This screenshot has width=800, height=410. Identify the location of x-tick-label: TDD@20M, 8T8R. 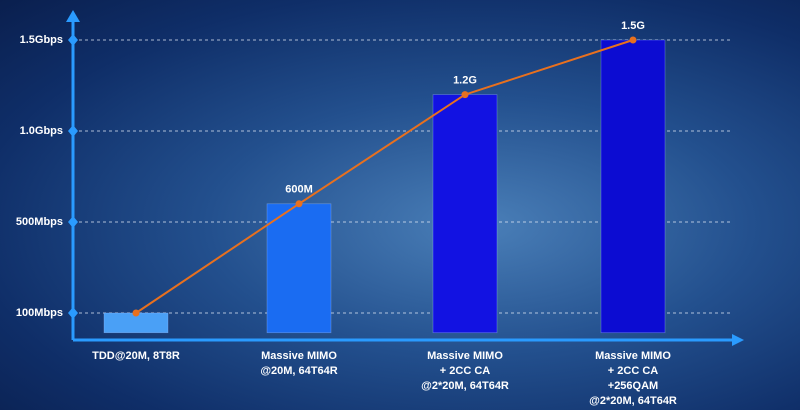
(136, 356).